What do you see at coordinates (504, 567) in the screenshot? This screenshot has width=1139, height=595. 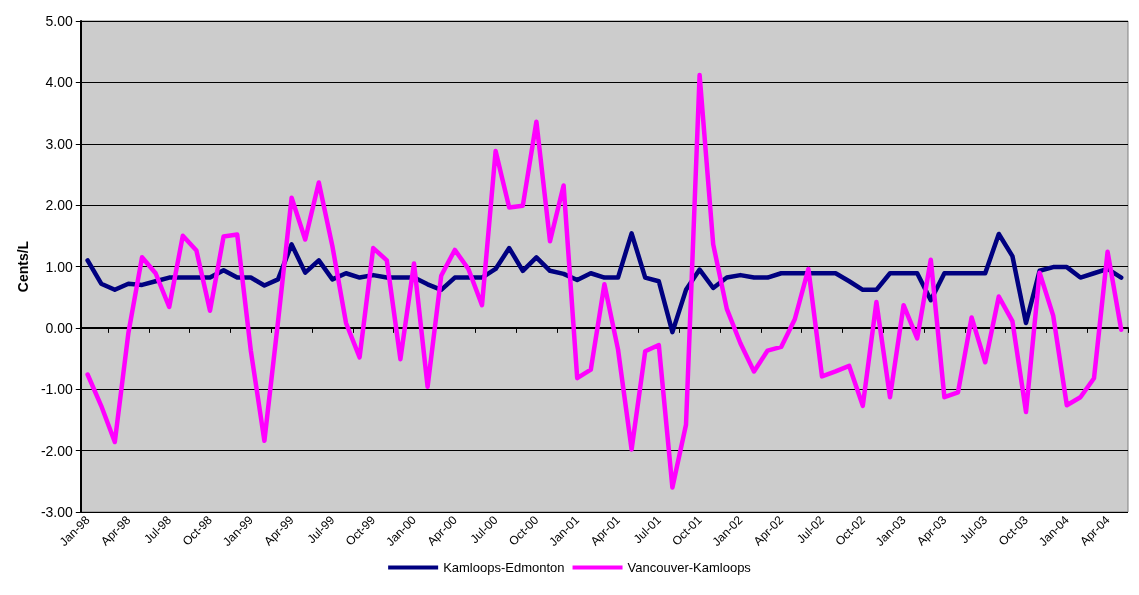 I see `legend-label: Kamloops-Edmonton` at bounding box center [504, 567].